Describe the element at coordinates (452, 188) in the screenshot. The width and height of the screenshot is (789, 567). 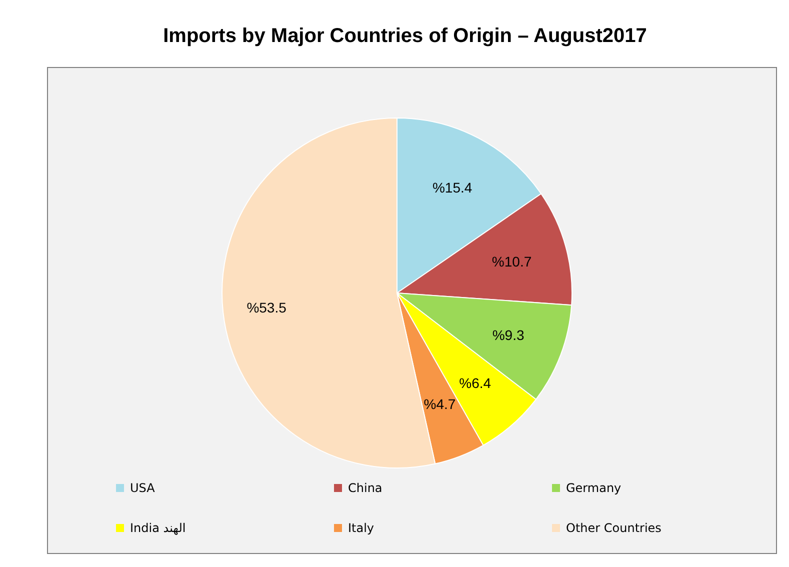
I see `data-label: %15.4` at that location.